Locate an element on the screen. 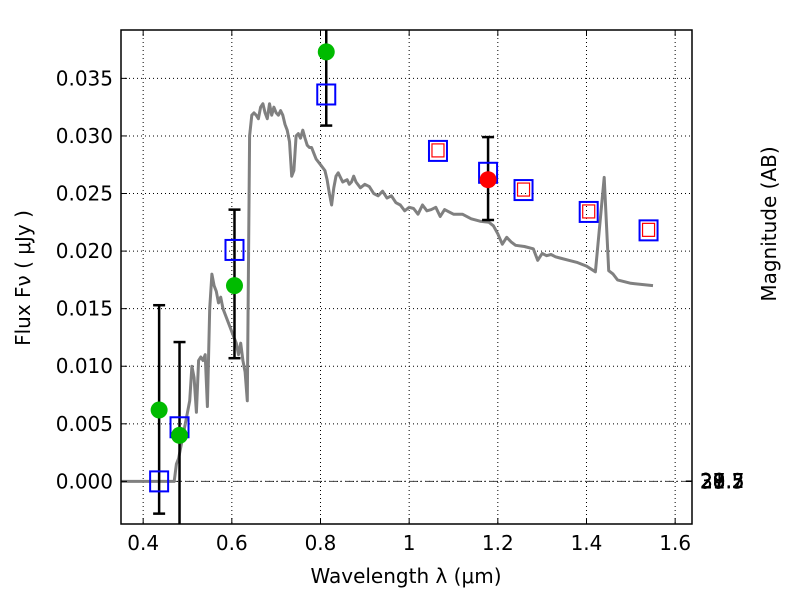 This screenshot has height=600, width=800. x-tick-label: 1.4 is located at coordinates (587, 543).